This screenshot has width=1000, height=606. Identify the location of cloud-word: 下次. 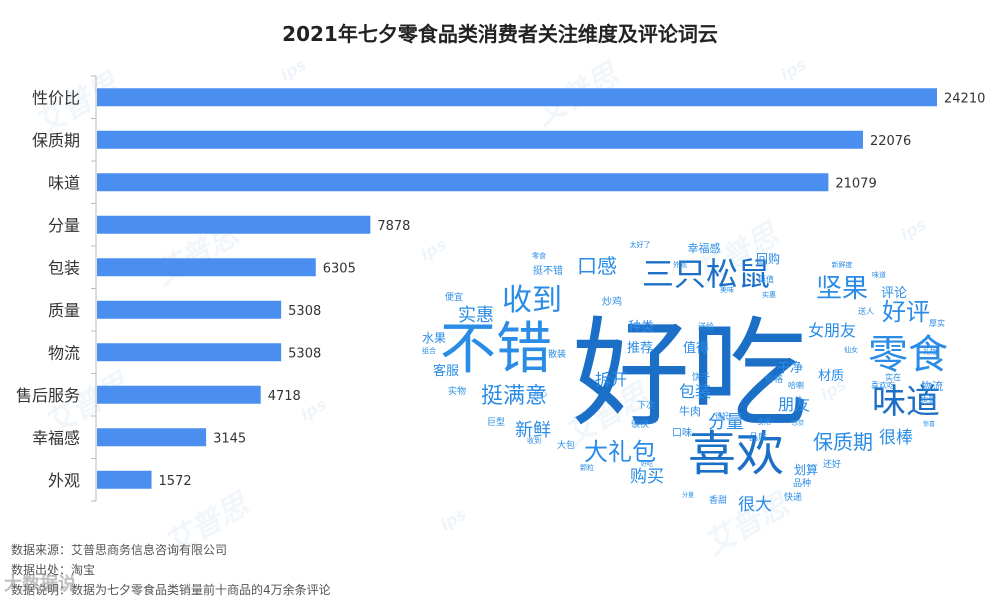
(646, 405).